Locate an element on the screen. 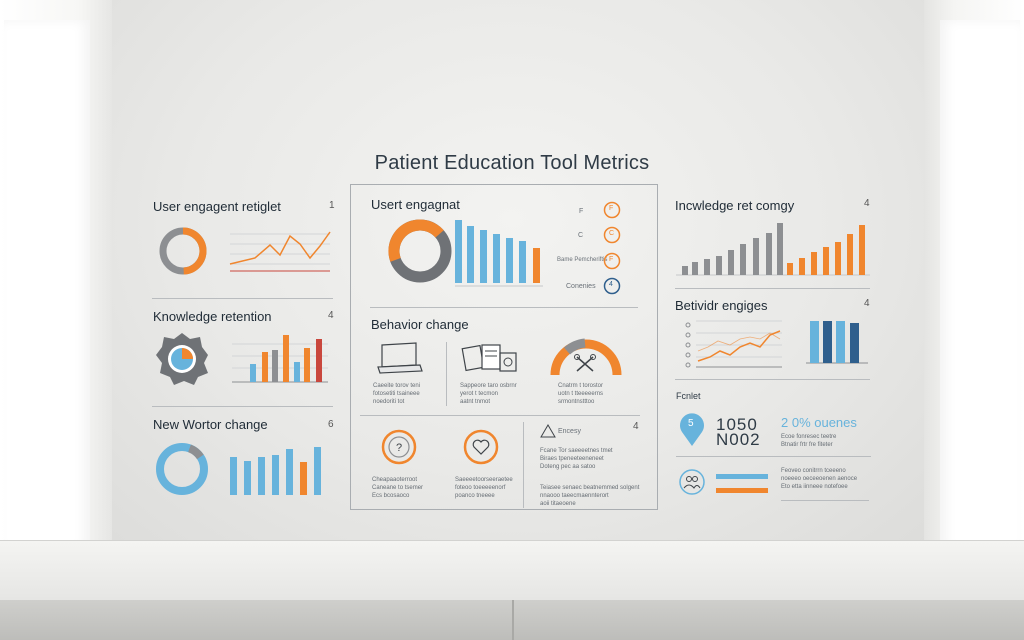  behavior-change-title: Behavior change is located at coordinates (420, 324).